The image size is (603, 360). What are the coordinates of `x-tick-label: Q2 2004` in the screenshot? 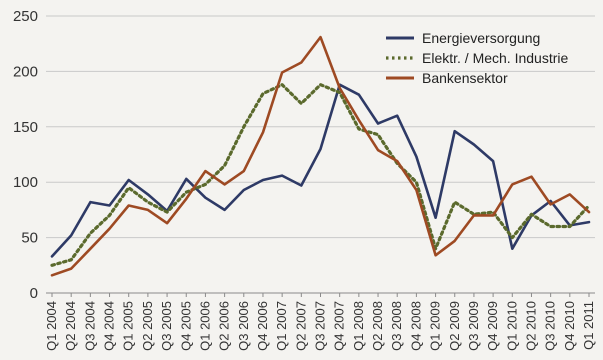 It's located at (70, 326).